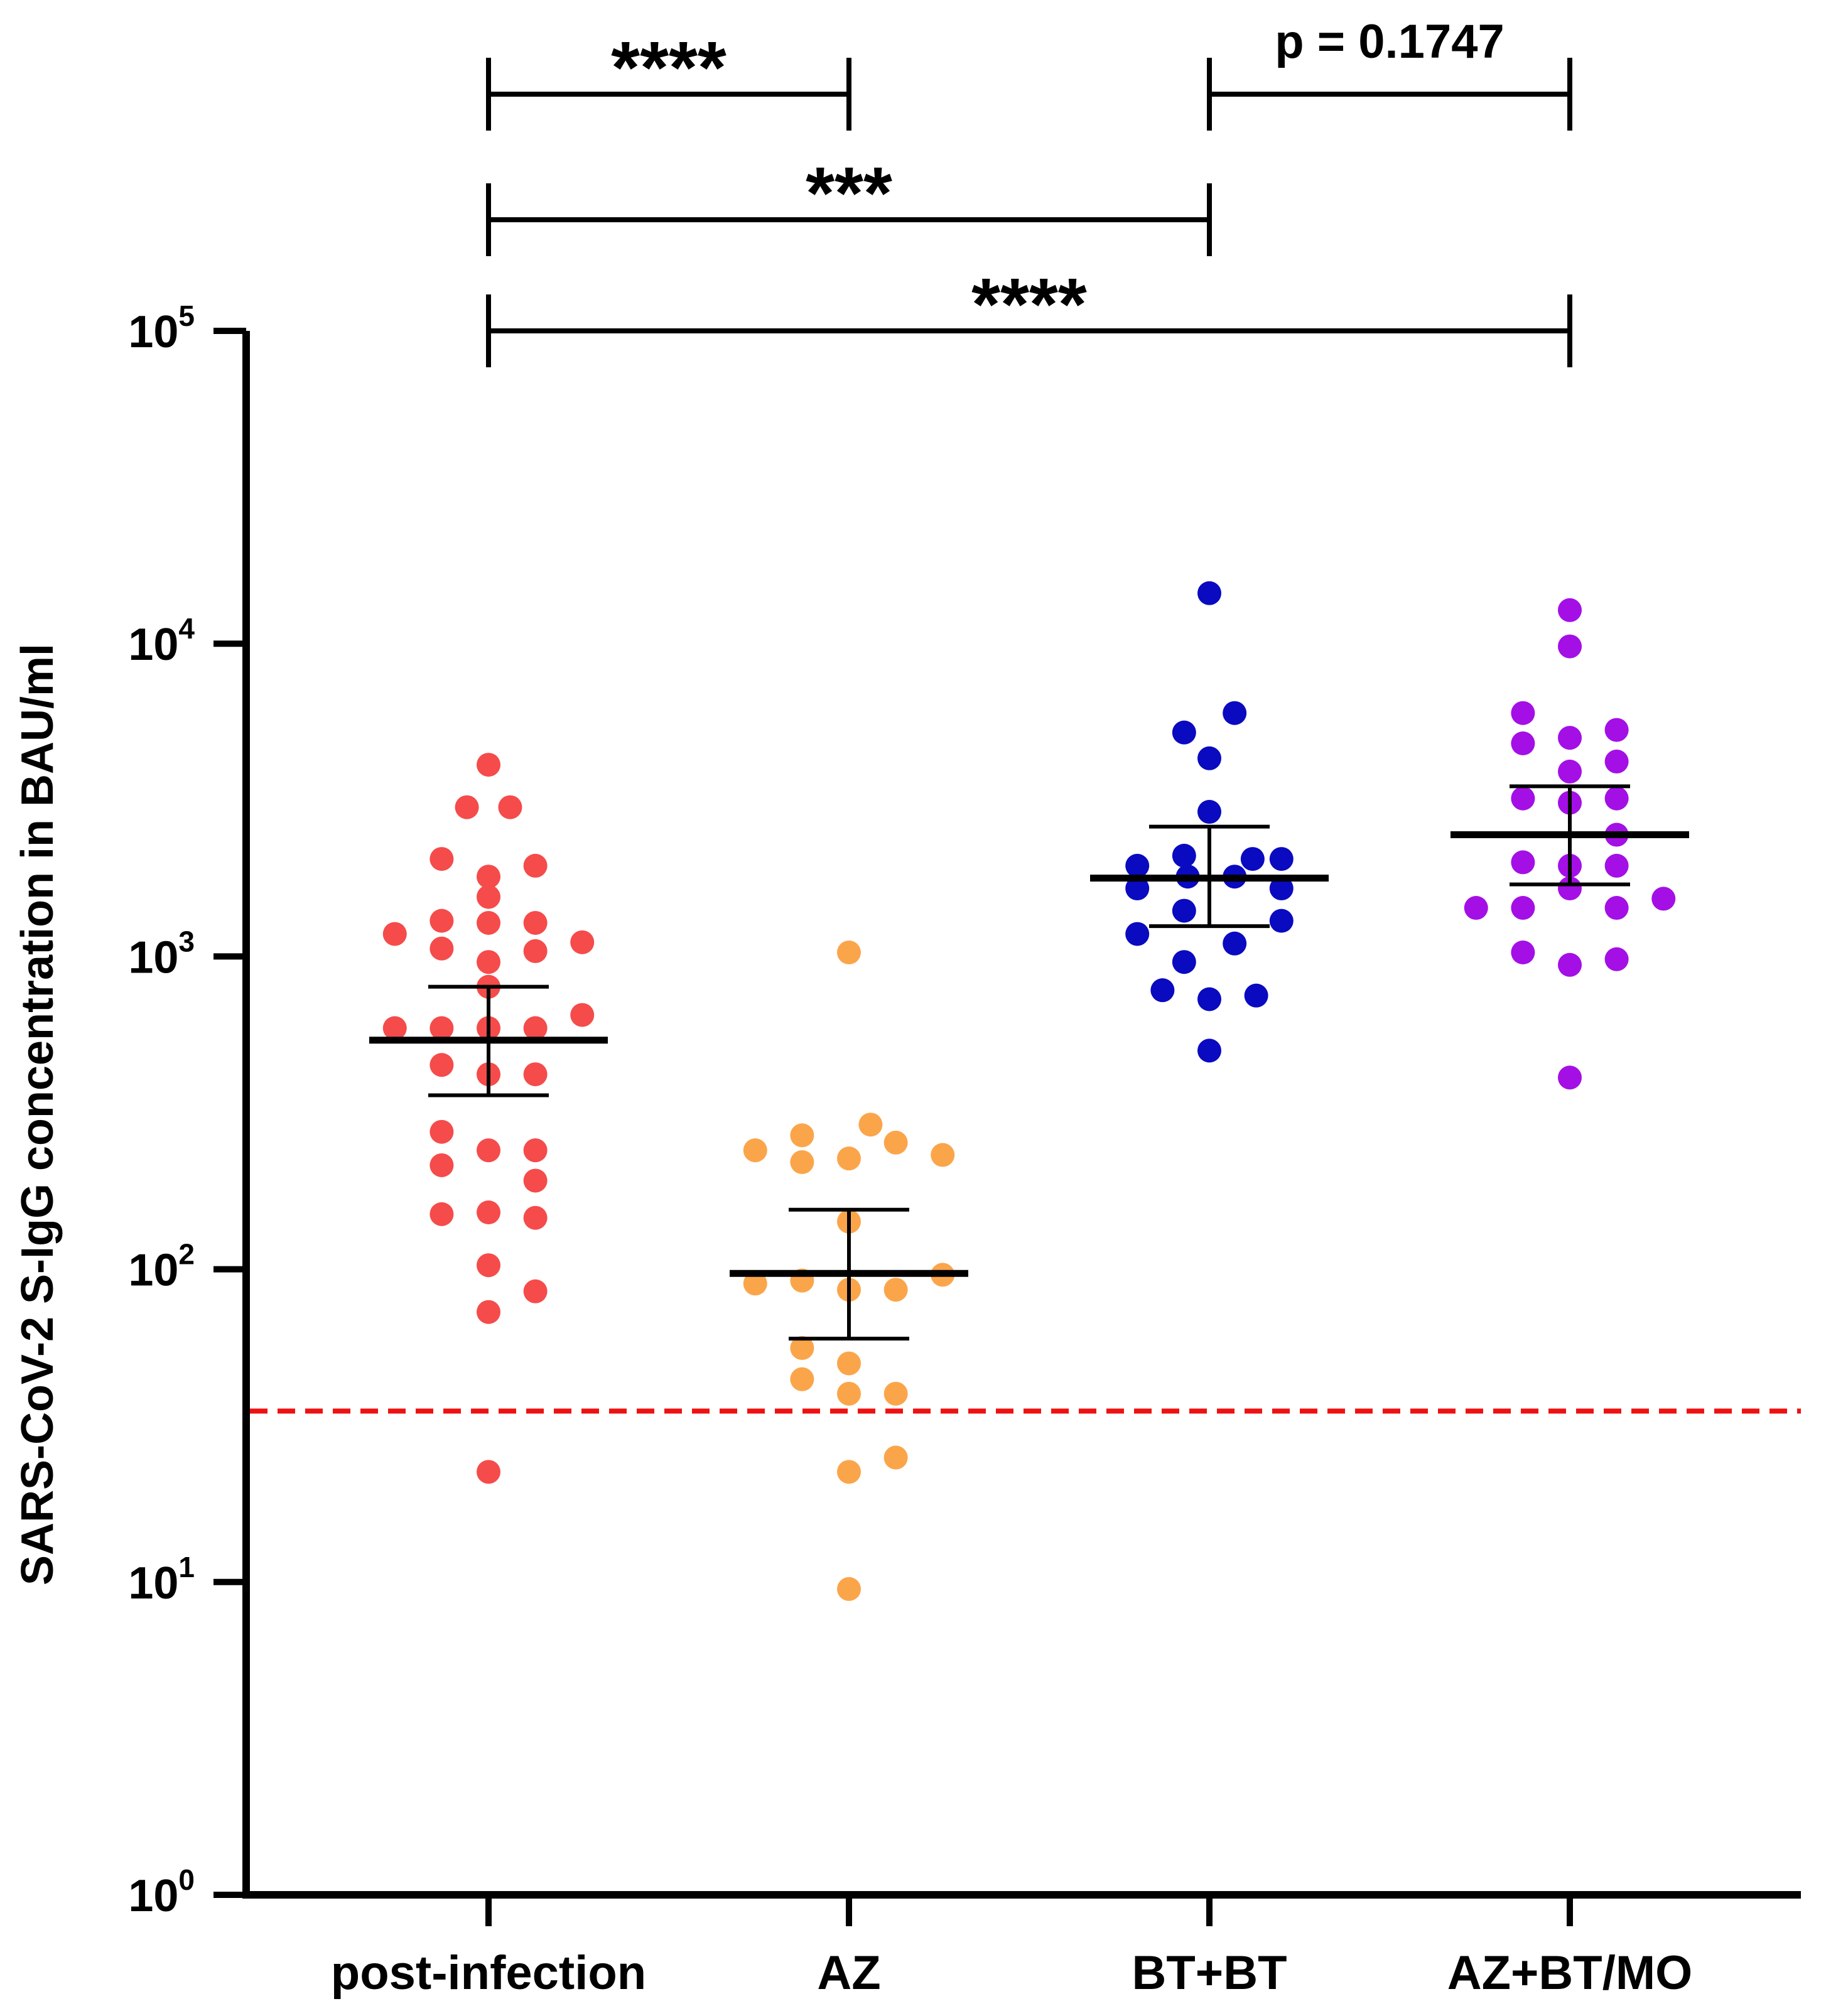 This screenshot has height=2016, width=1826. I want to click on y-tick-label: 10⁵, so click(161, 328).